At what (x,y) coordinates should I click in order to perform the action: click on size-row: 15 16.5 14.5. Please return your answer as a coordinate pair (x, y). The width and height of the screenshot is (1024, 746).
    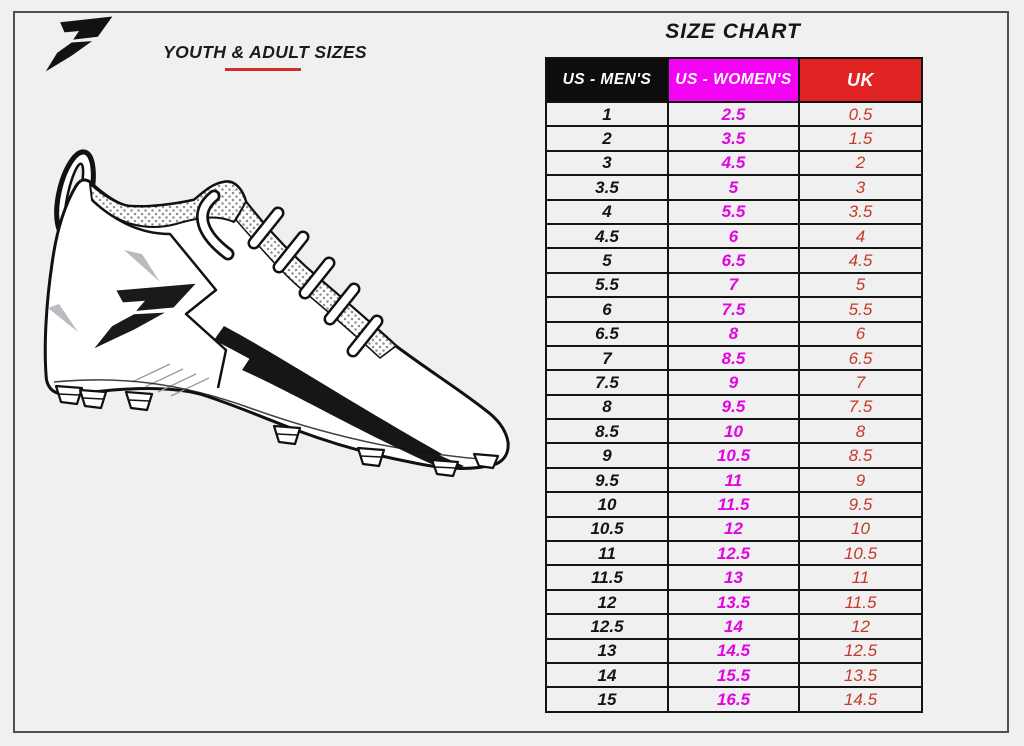
    Looking at the image, I should click on (734, 699).